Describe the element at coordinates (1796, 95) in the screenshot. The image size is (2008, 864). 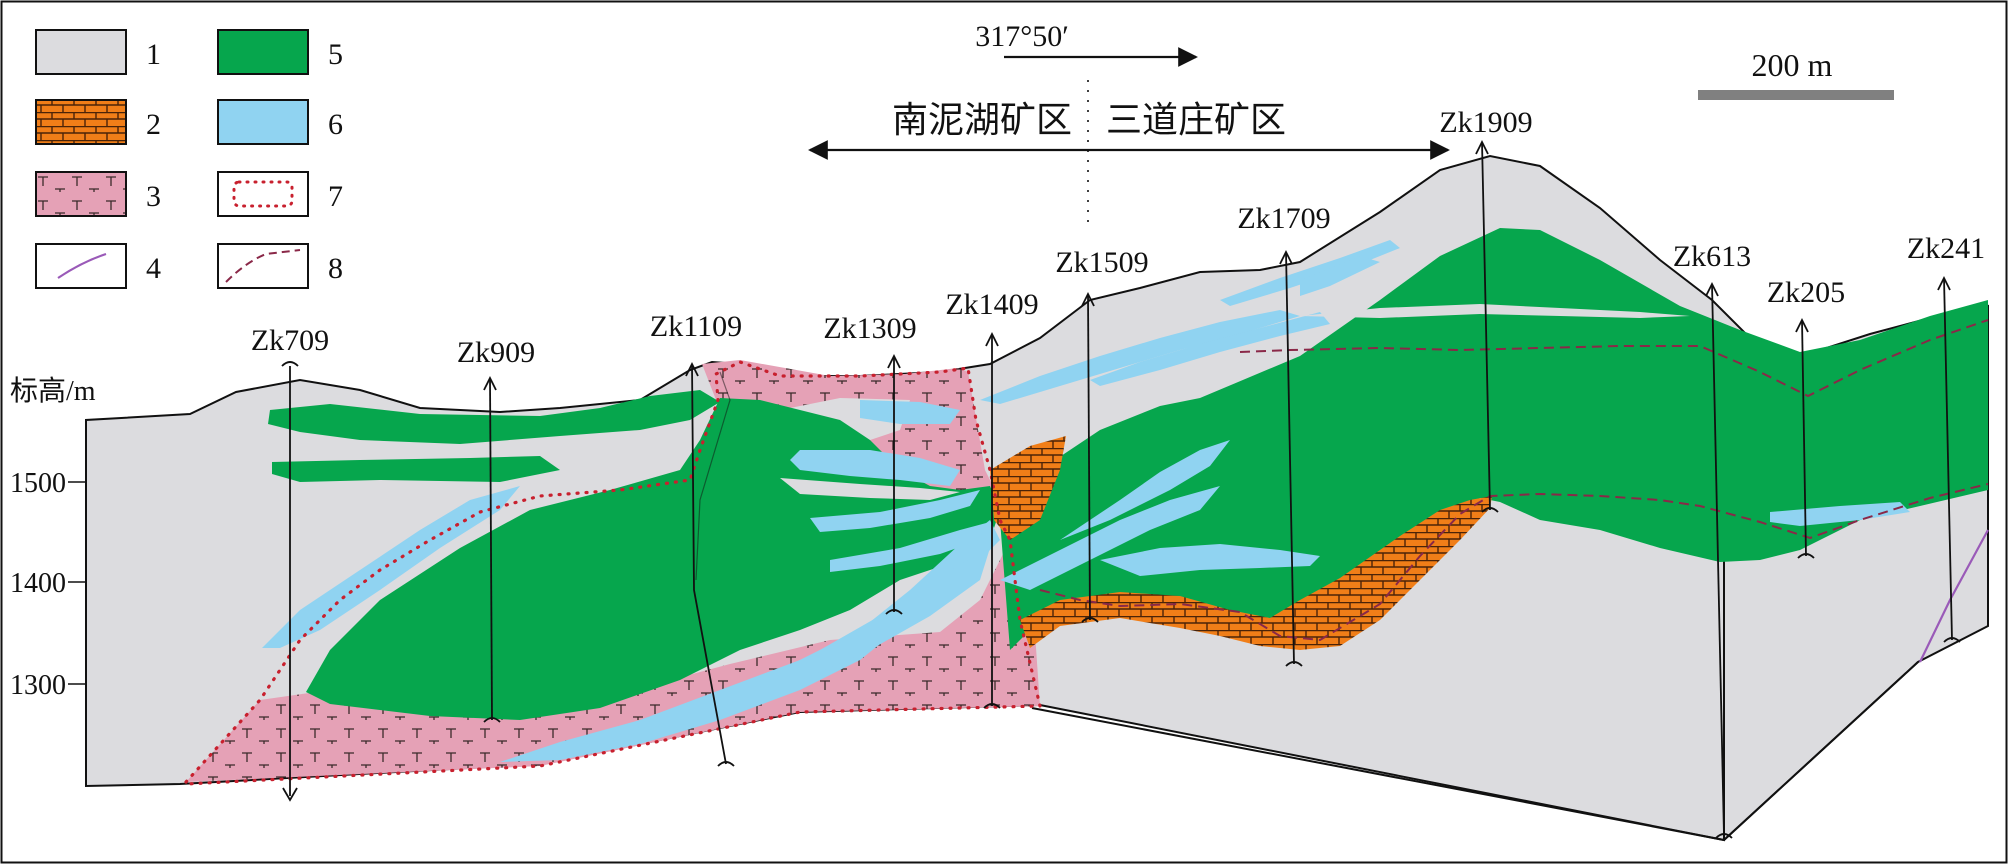
I see `scale-bar` at that location.